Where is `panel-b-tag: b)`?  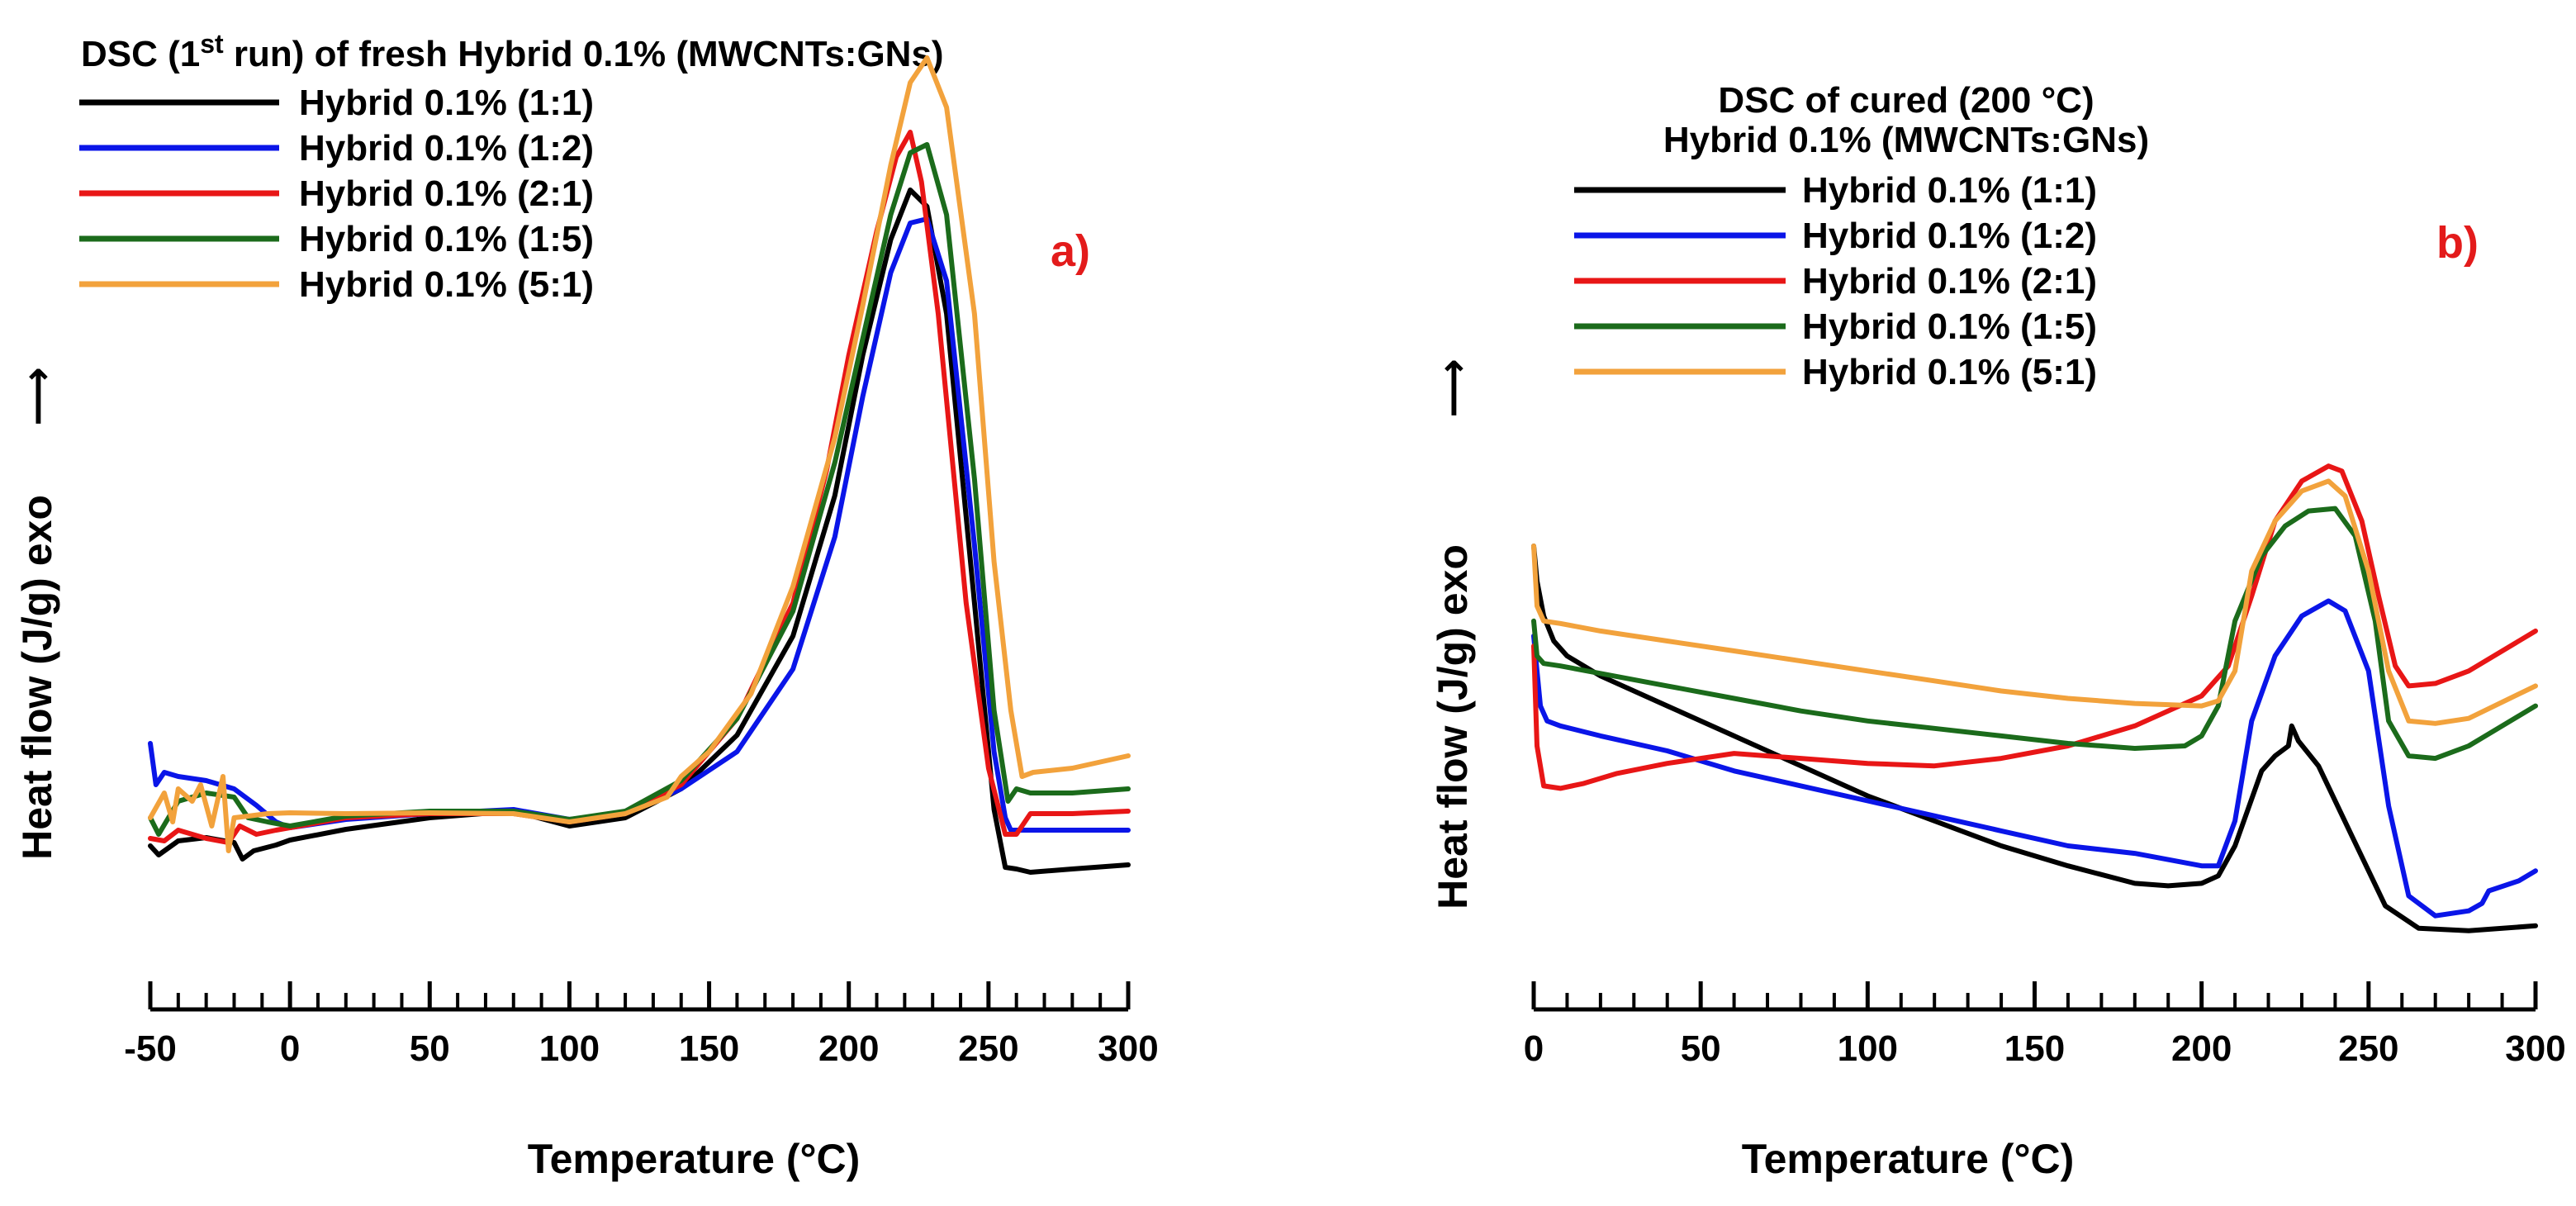 panel-b-tag: b) is located at coordinates (2457, 243).